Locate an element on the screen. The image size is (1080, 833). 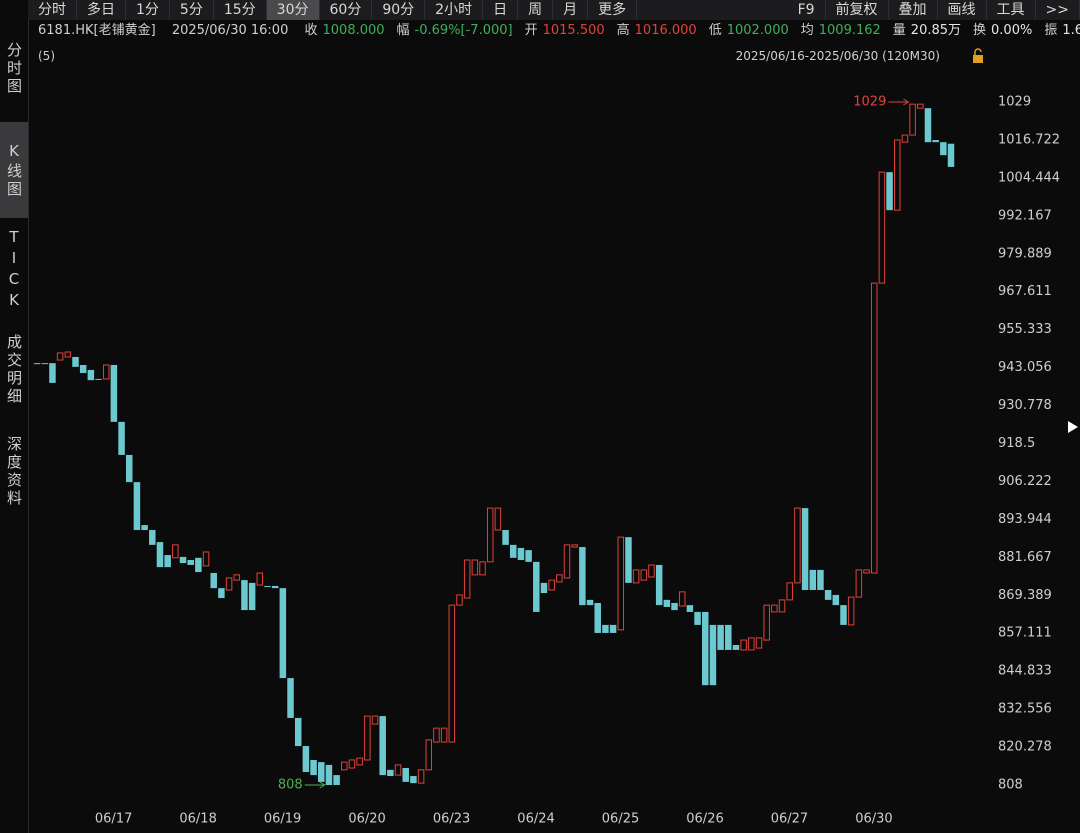
quote-value: 0.00% is located at coordinates (1012, 30).